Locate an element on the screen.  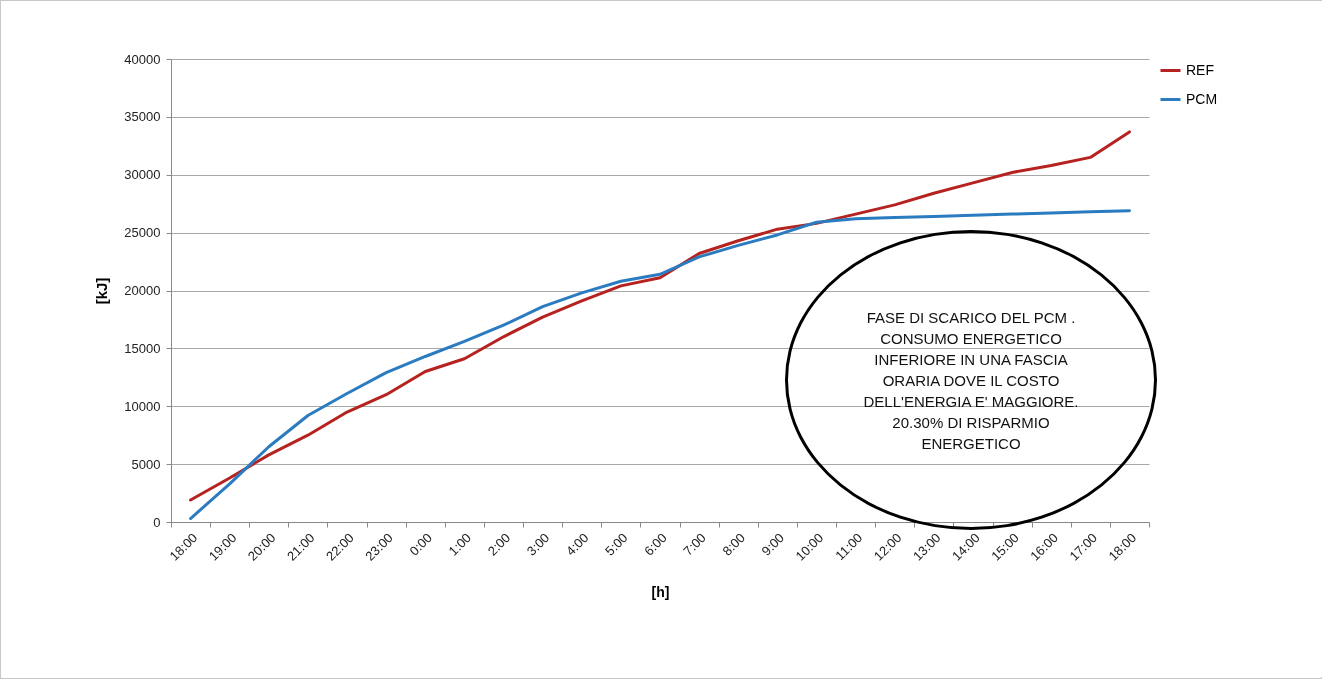
x-tick-label: 9:00 is located at coordinates (773, 544).